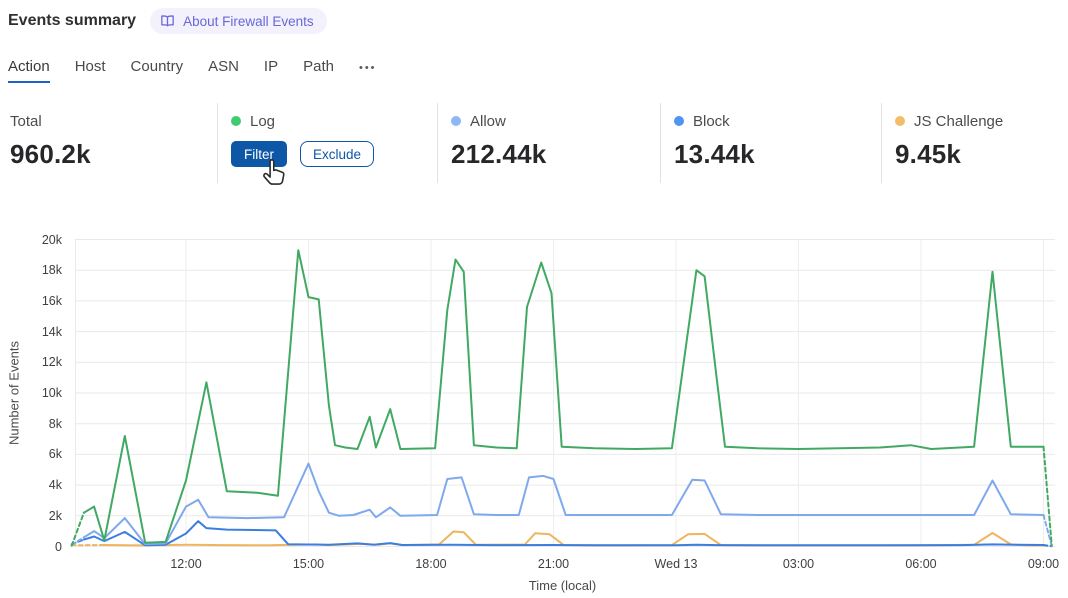 This screenshot has height=598, width=1068. Describe the element at coordinates (456, 121) in the screenshot. I see `allow-series-dot` at that location.